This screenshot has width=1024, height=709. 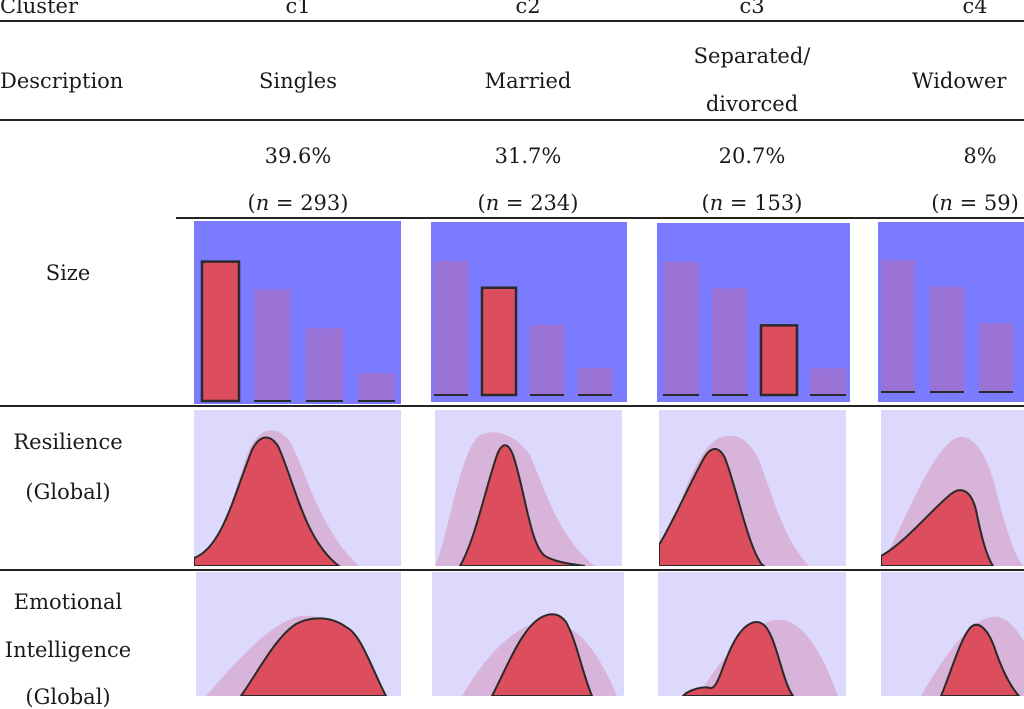 I want to click on size-bar-panel-c4, so click(x=951, y=312).